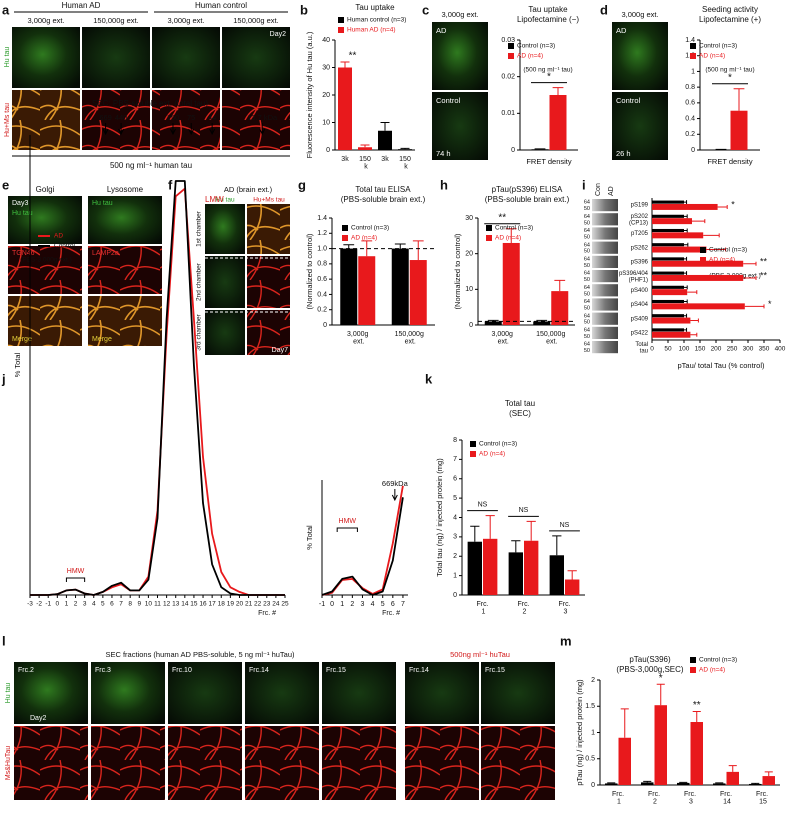 This screenshot has height=813, width=788. What do you see at coordinates (212, 117) in the screenshot?
I see `size-marker-label: 44` at bounding box center [212, 117].